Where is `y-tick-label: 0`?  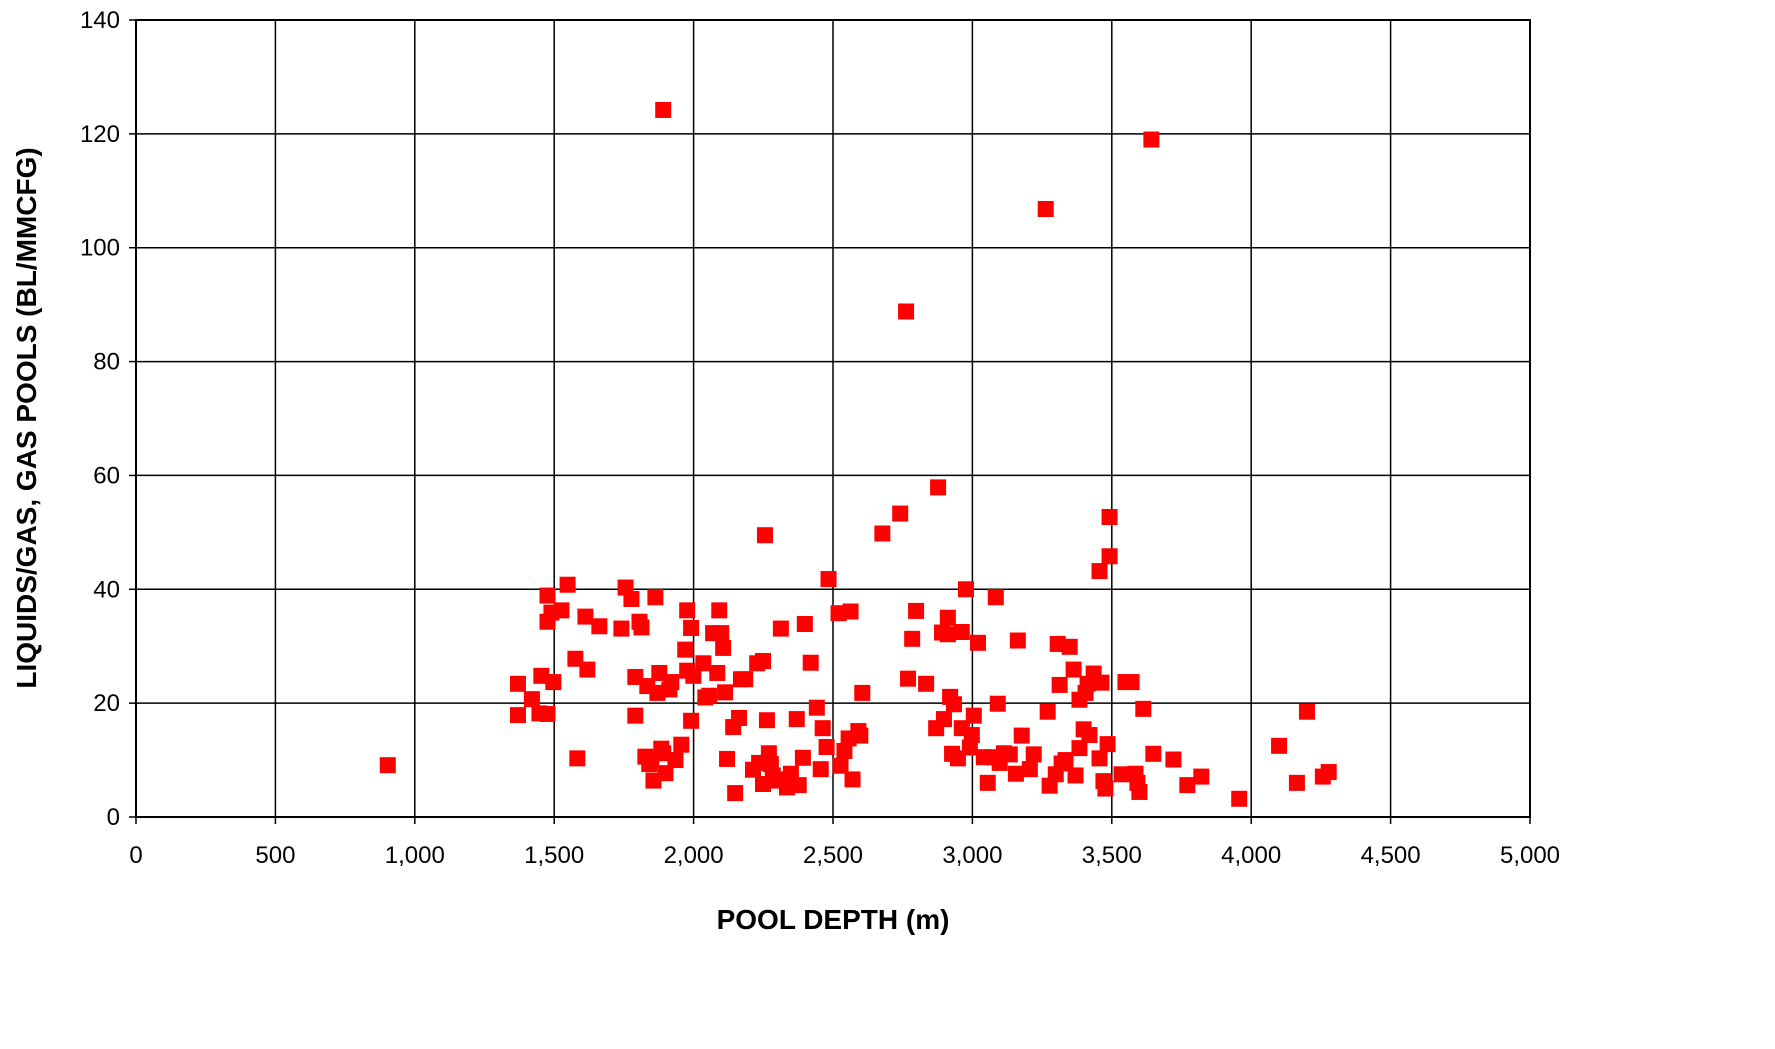 y-tick-label: 0 is located at coordinates (113, 817).